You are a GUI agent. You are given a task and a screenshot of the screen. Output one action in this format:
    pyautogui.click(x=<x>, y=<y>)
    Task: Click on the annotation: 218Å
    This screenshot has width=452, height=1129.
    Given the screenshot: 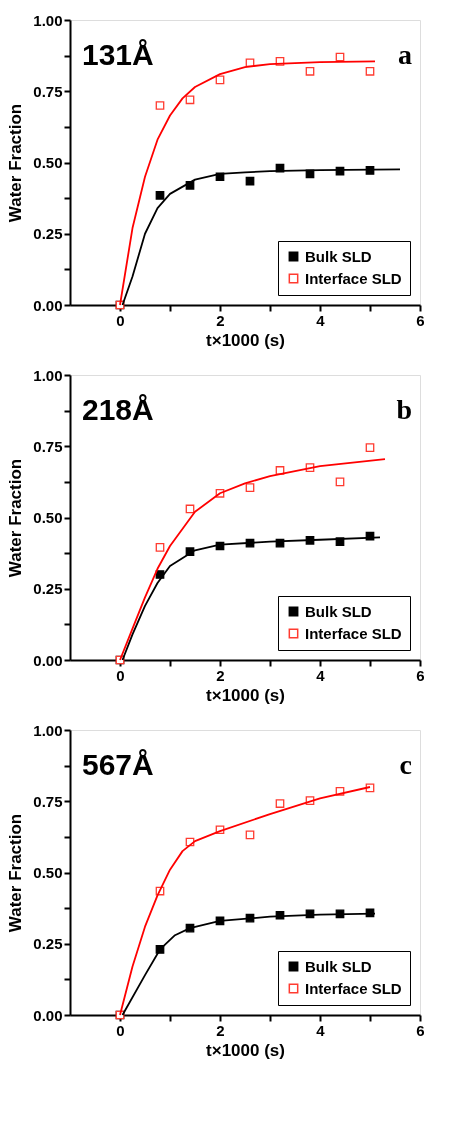 What is the action you would take?
    pyautogui.click(x=118, y=409)
    